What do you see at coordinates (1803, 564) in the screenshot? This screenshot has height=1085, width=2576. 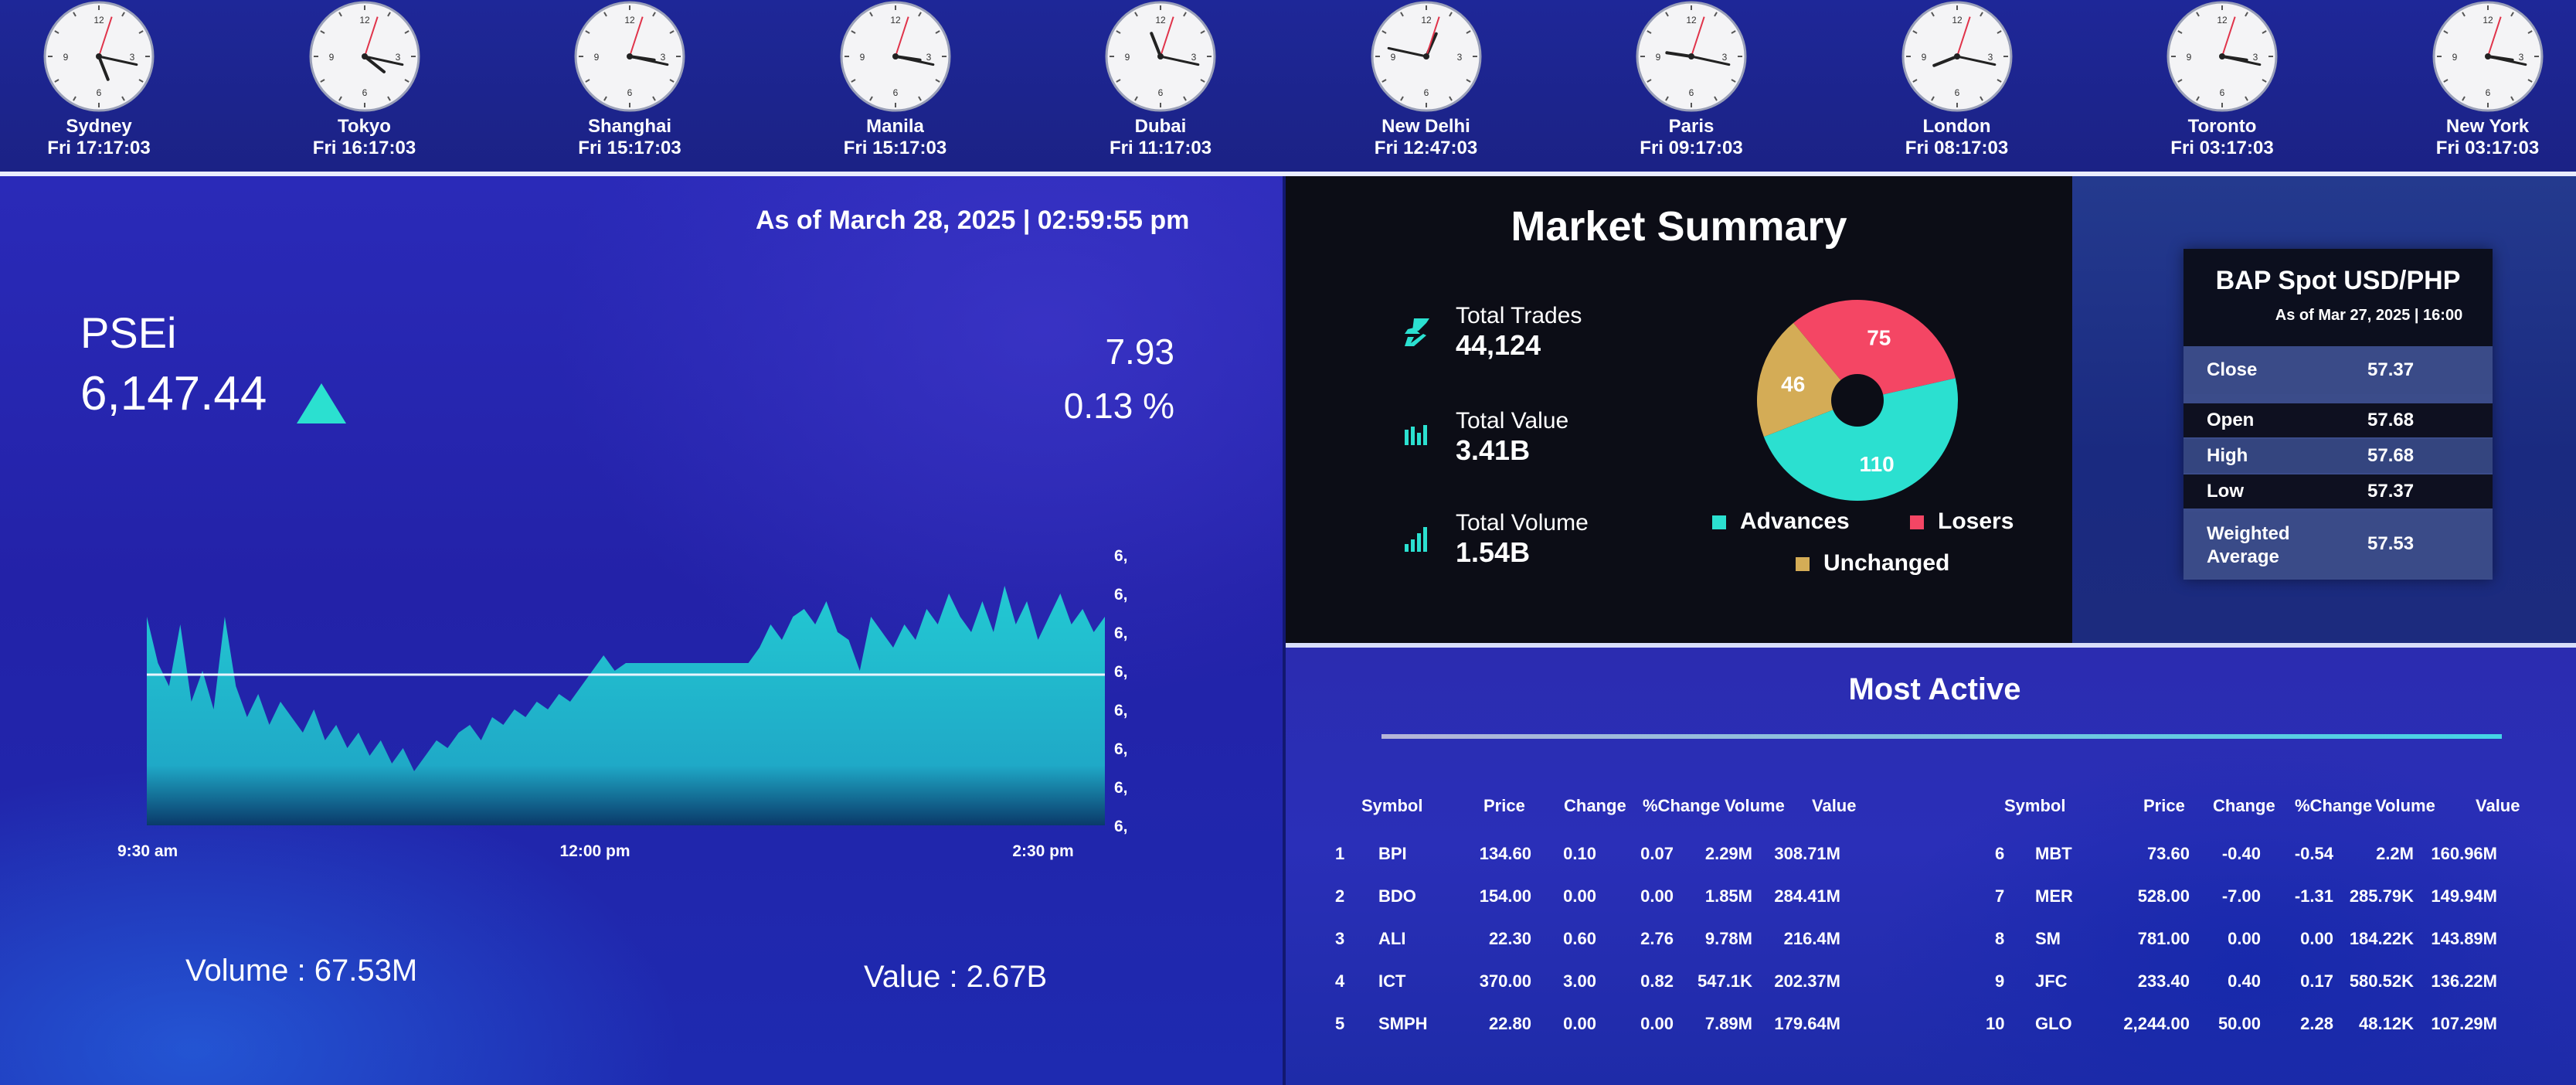 I see `unchanged-swatch` at bounding box center [1803, 564].